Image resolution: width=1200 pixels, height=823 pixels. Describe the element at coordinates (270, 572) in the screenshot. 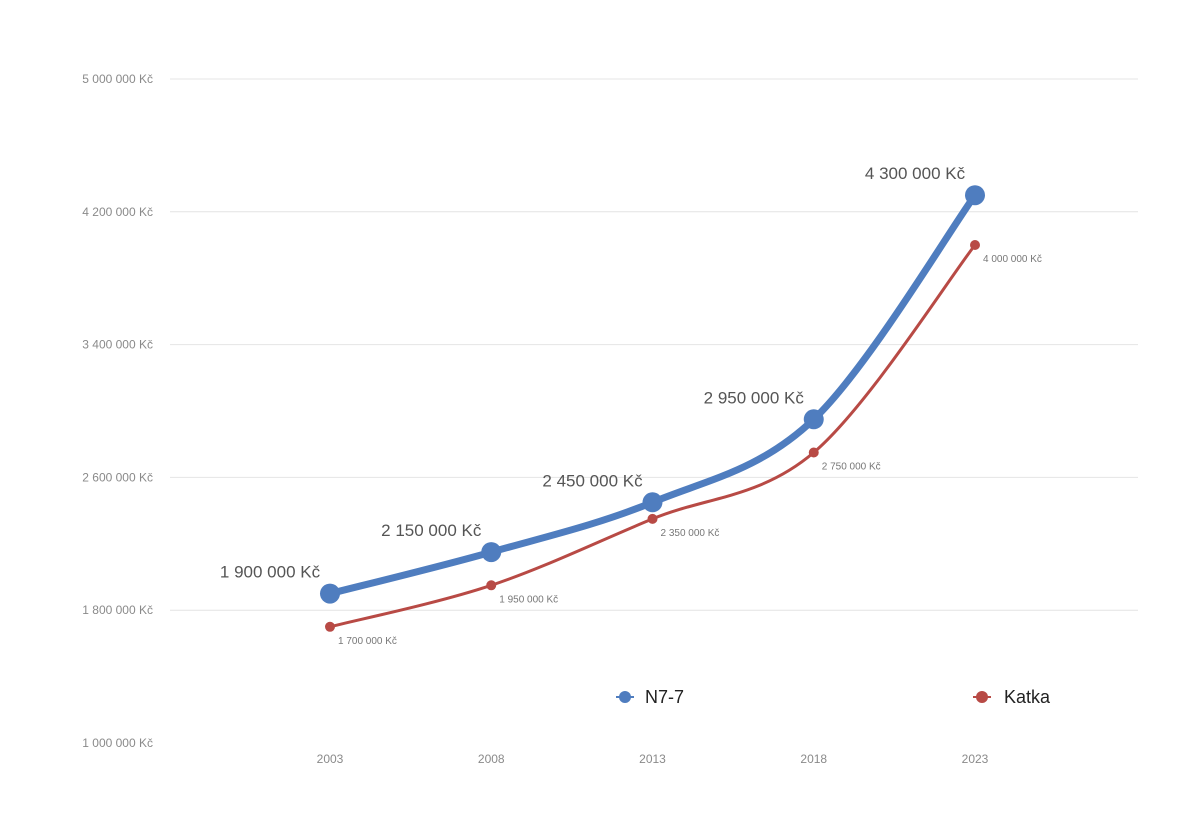

I see `data-label-n7-7: 1 900 000 Kč` at that location.